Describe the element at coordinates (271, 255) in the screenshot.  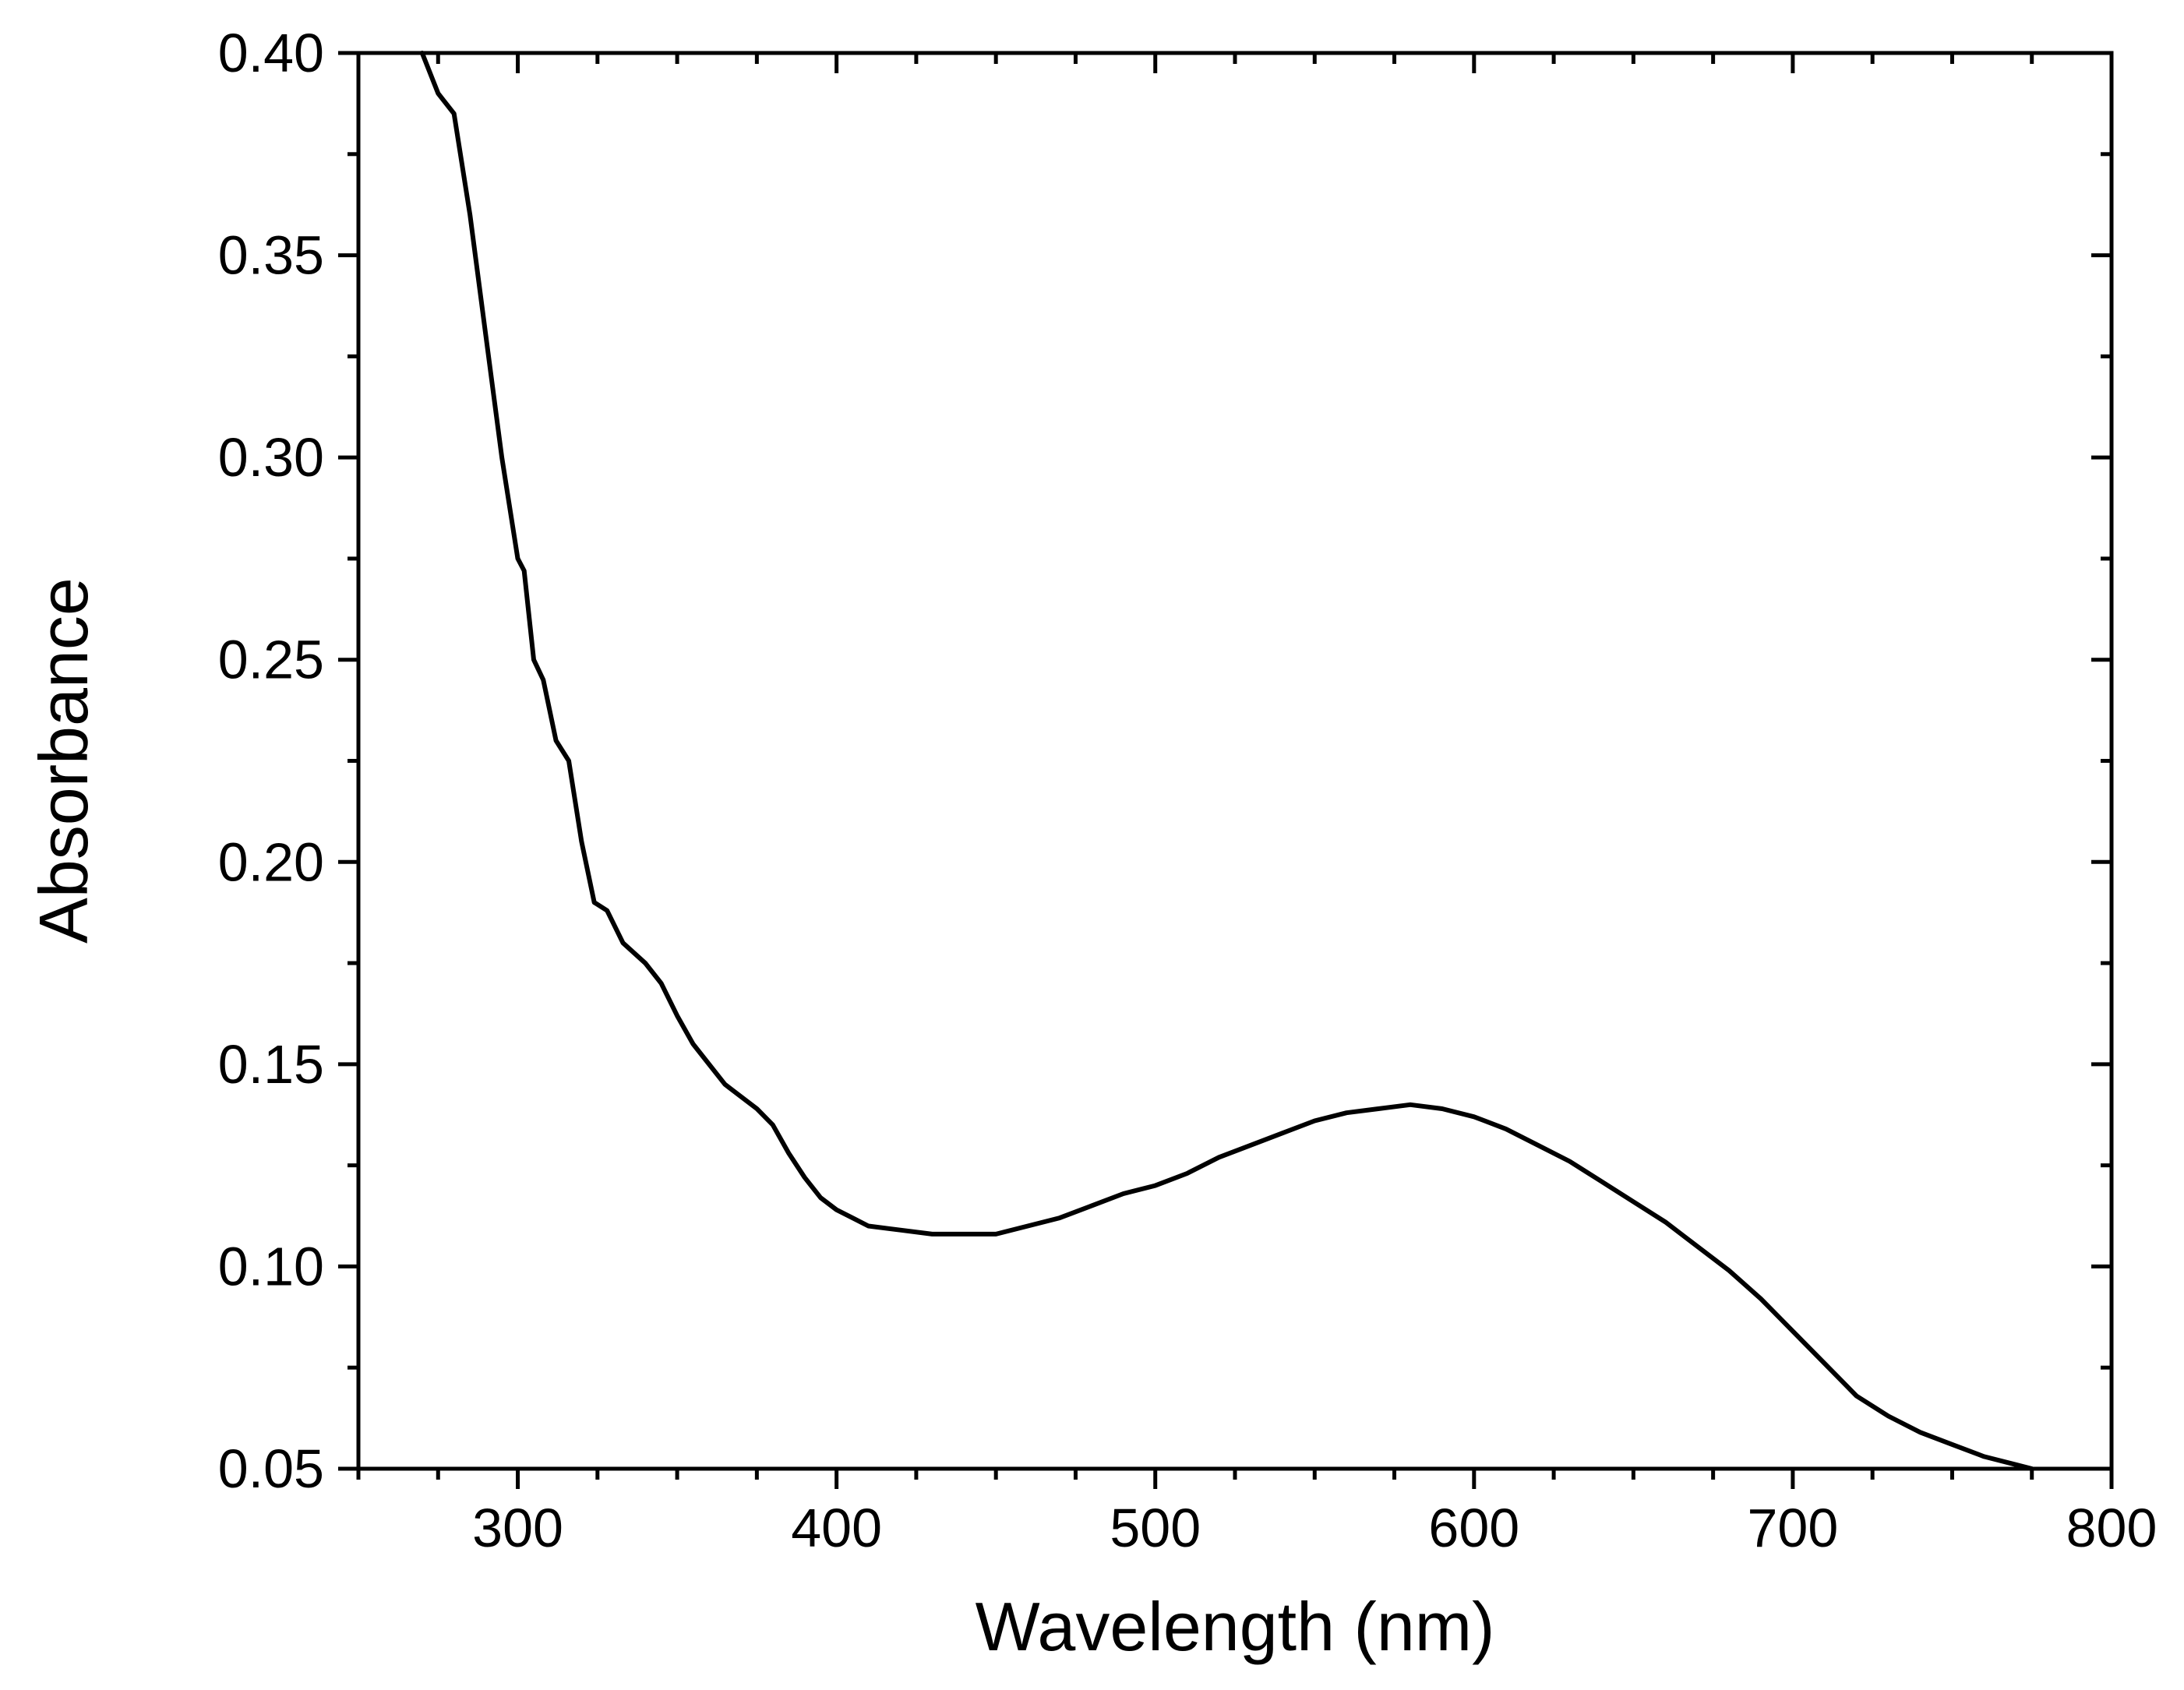
I see `y-tick-label: 0.35` at that location.